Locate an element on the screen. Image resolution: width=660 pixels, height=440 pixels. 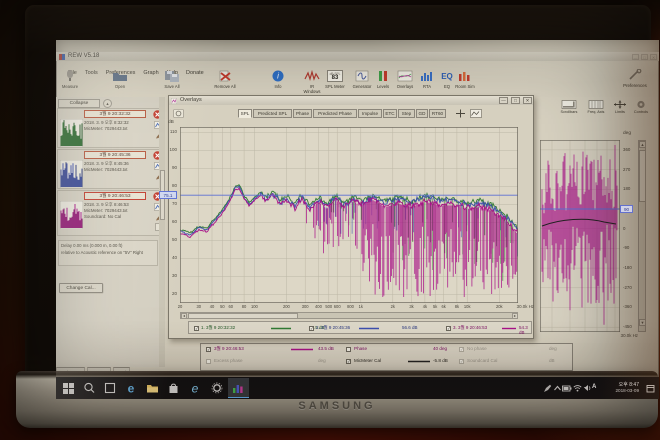
store-icon is located at coordinates (173, 388).